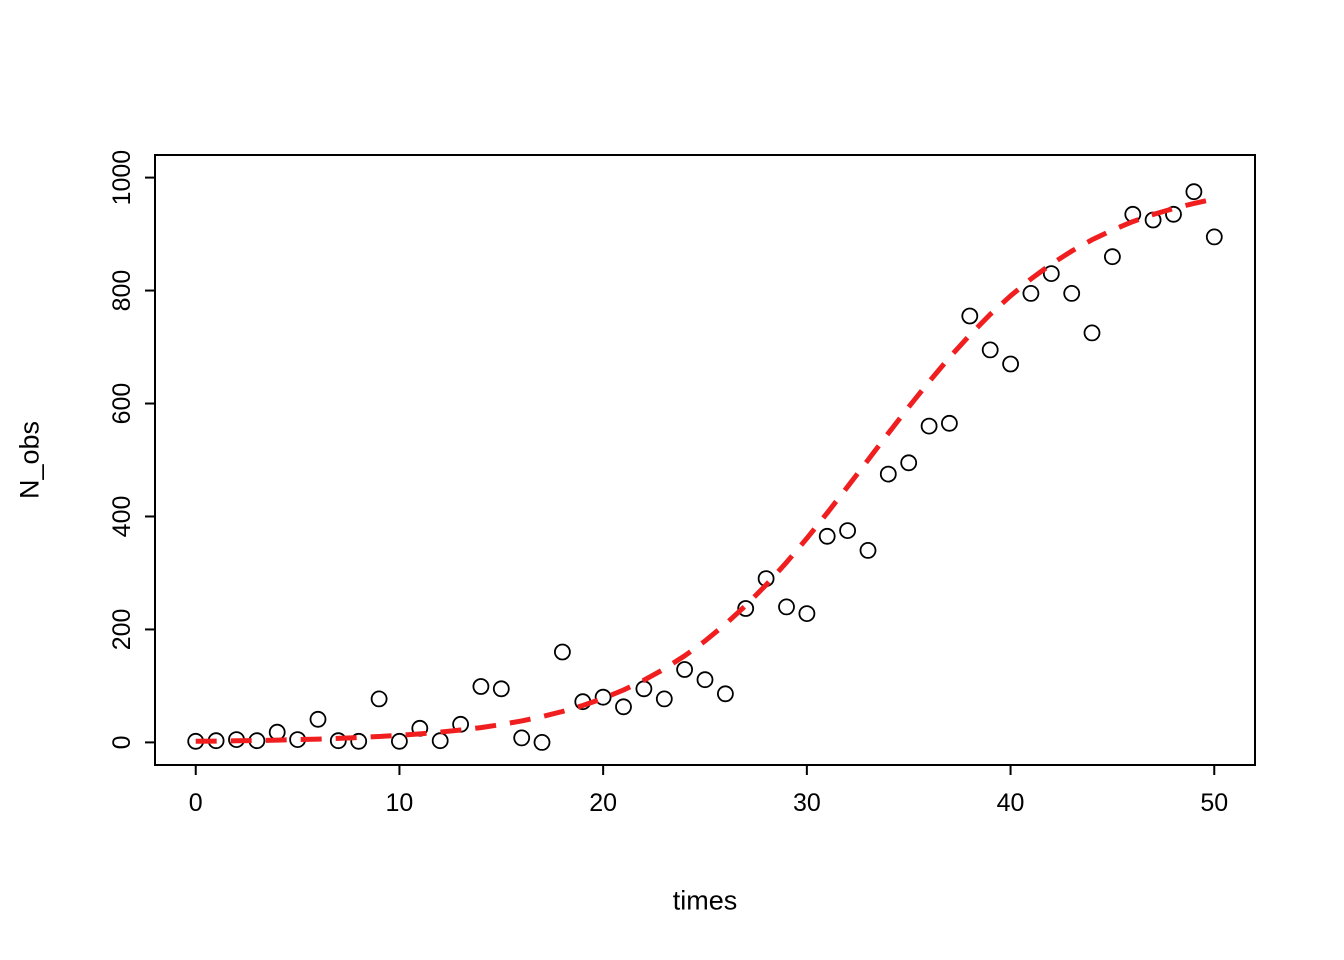  I want to click on y-tick-label: 200, so click(122, 630).